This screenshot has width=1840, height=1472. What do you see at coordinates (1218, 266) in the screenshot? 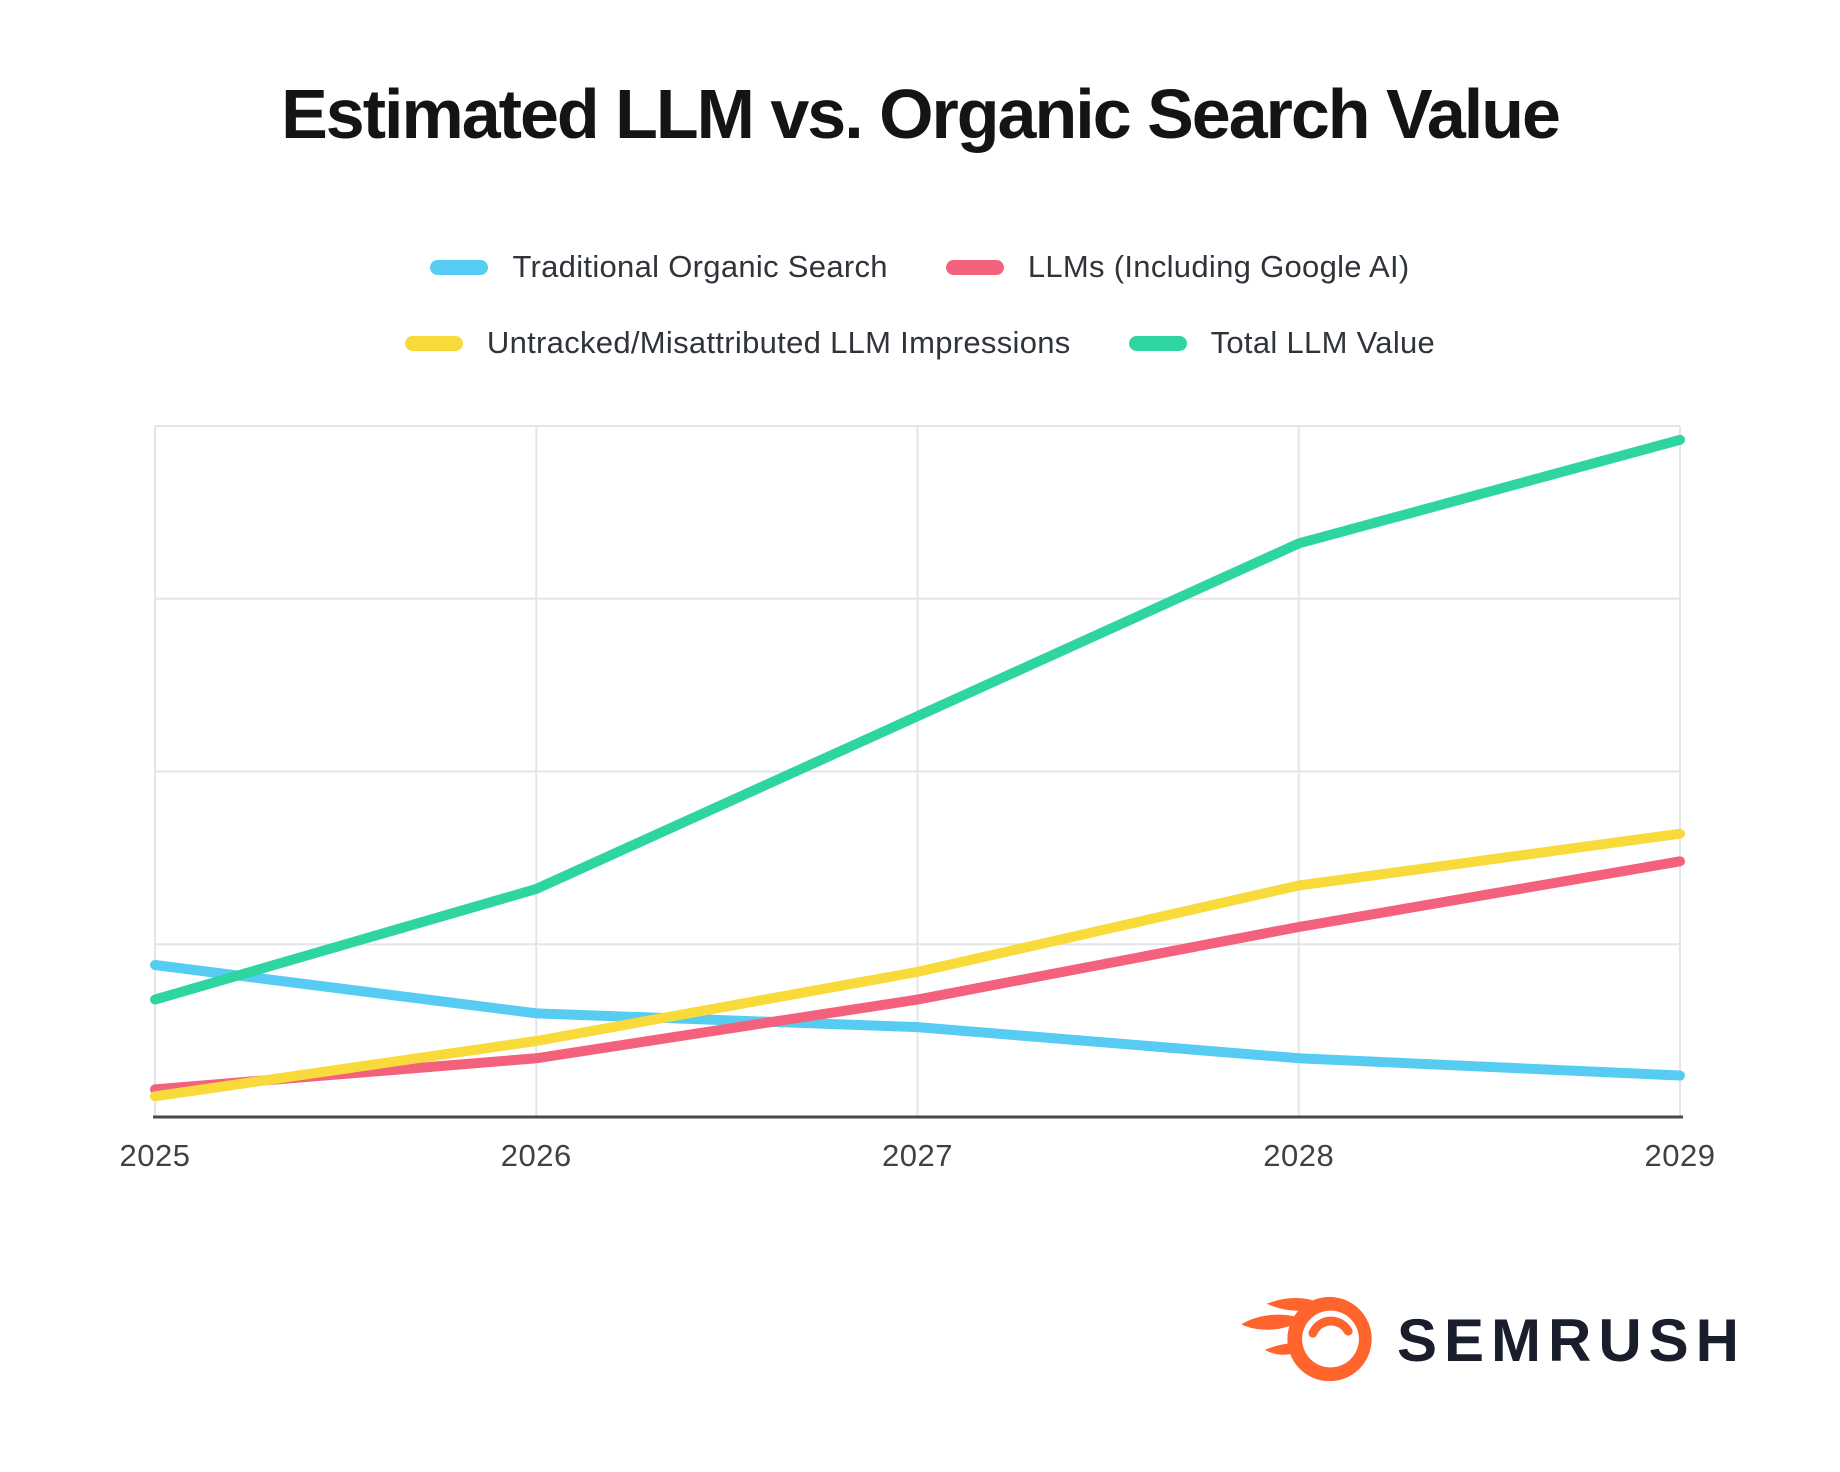
I see `legend-label: LLMs (Including Google AI)` at bounding box center [1218, 266].